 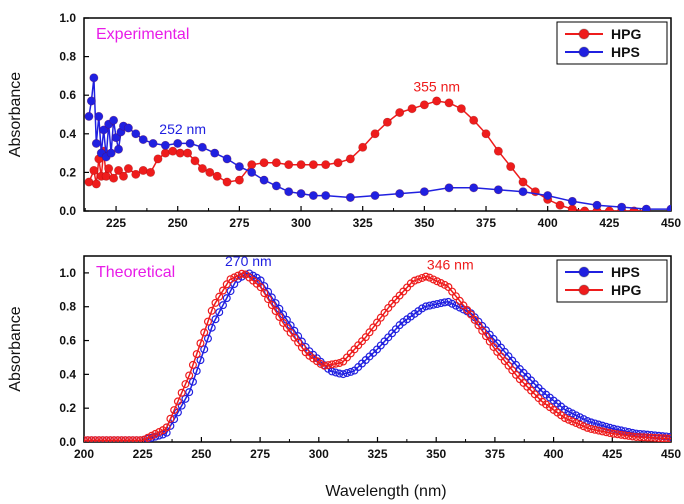 What do you see at coordinates (584, 290) in the screenshot?
I see `legend-swatch-marker` at bounding box center [584, 290].